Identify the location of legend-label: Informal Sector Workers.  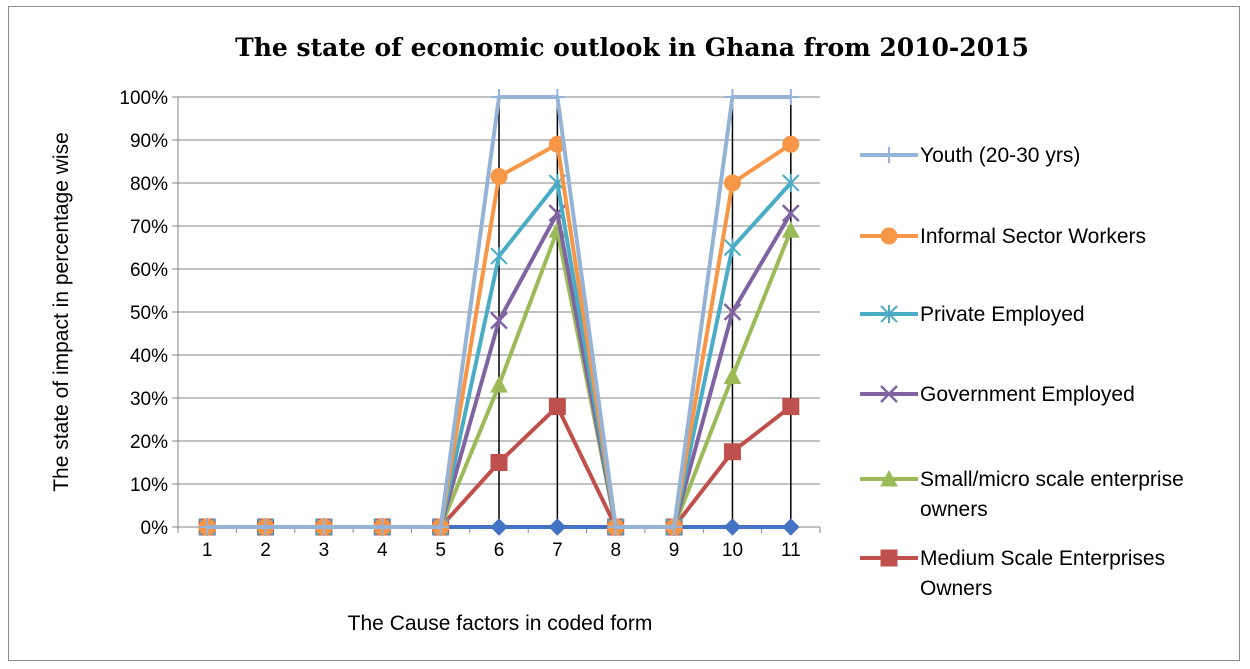
(1033, 236).